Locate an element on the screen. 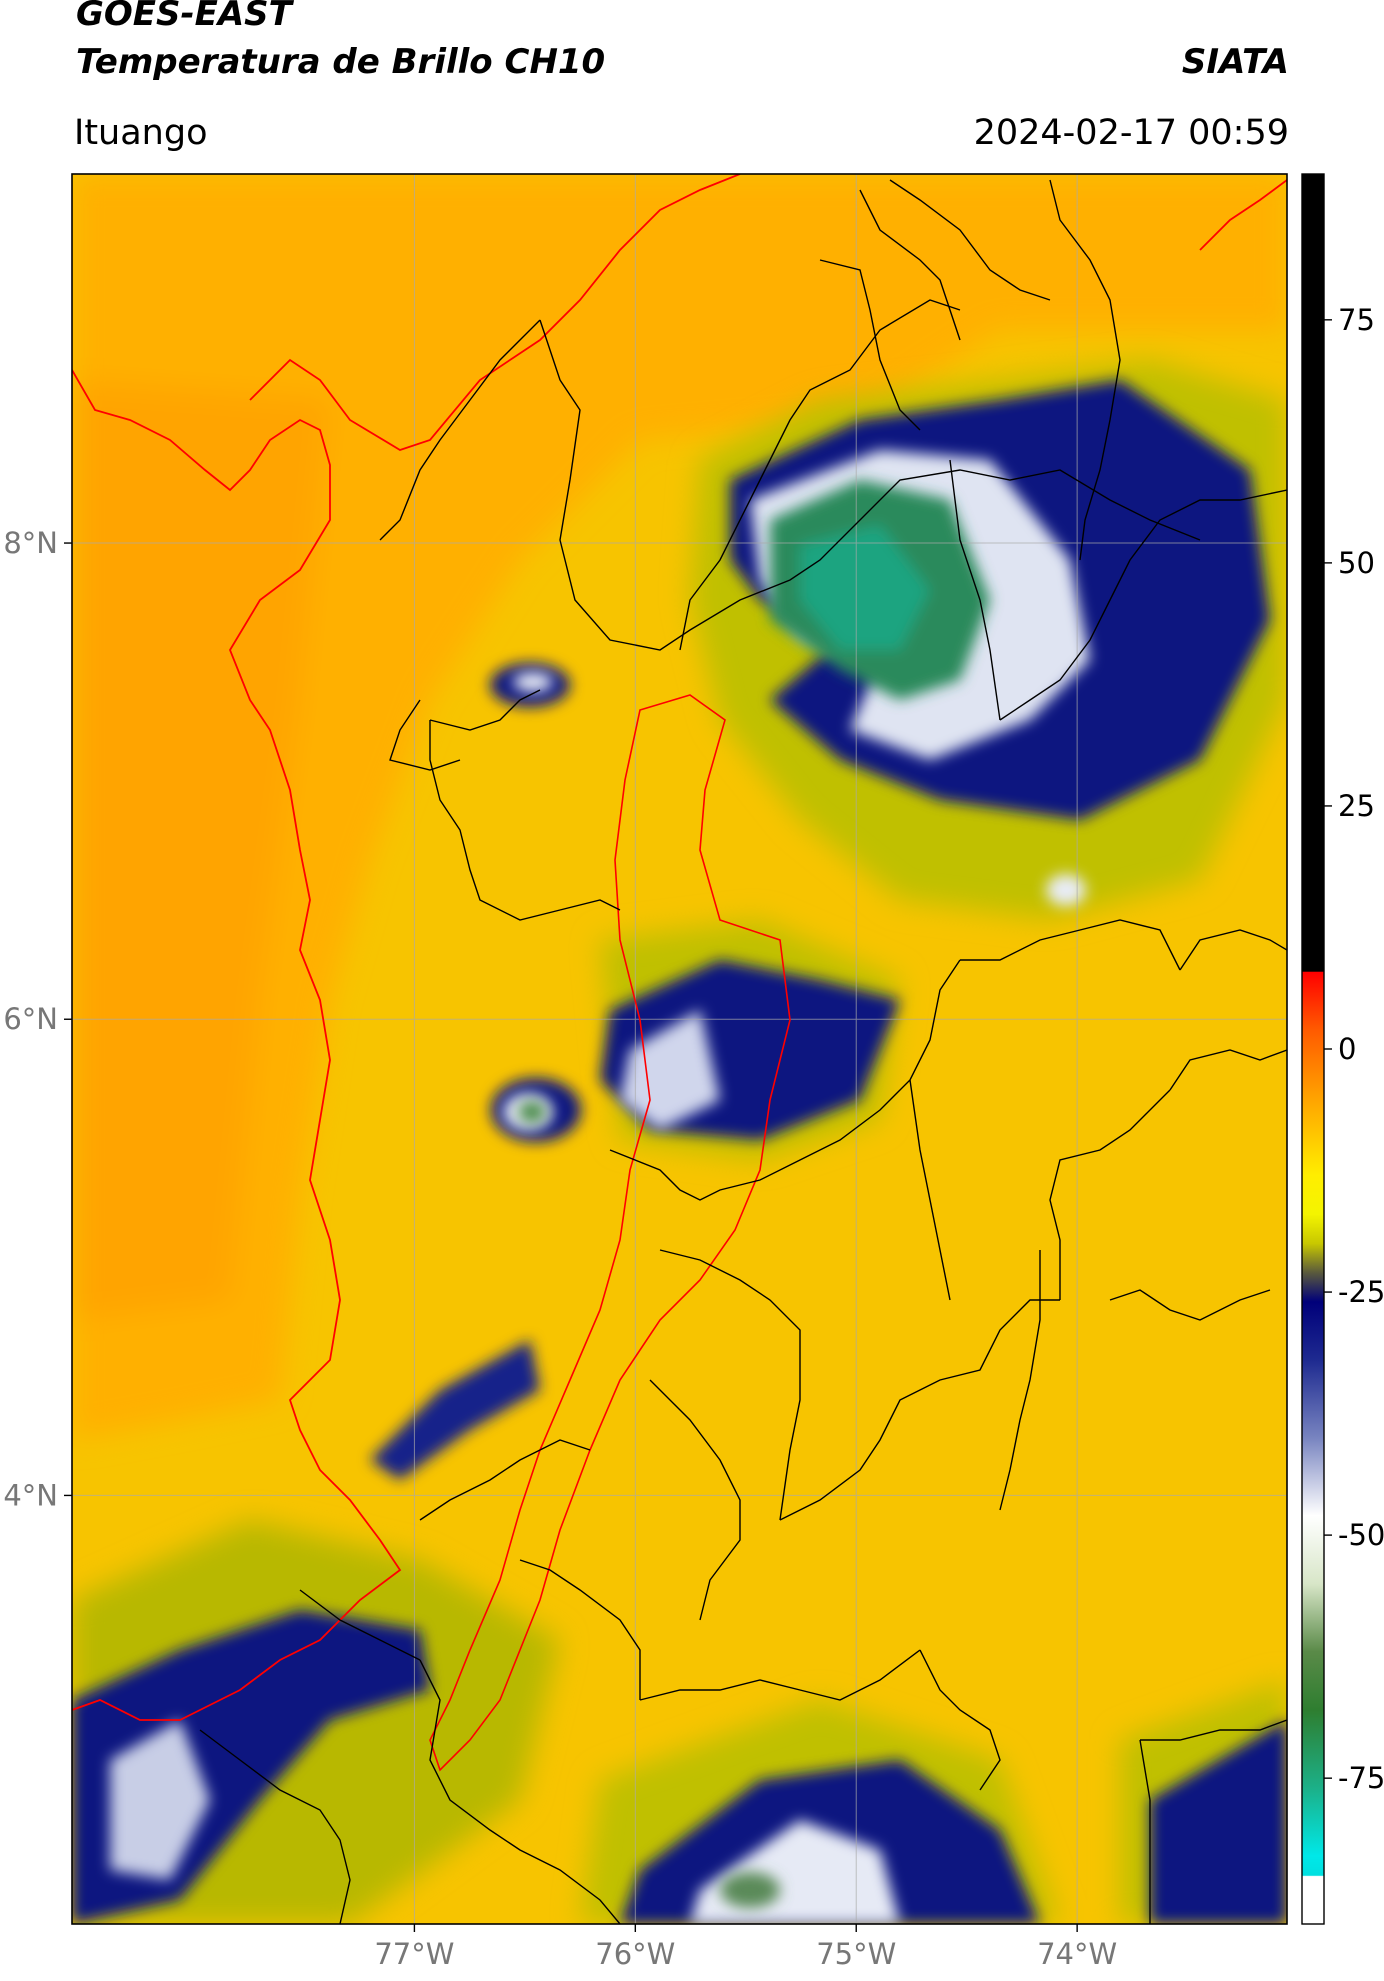  colorbar-ticks: 75 50 25 0 -25 -50 -75 is located at coordinates (1354, 1049).